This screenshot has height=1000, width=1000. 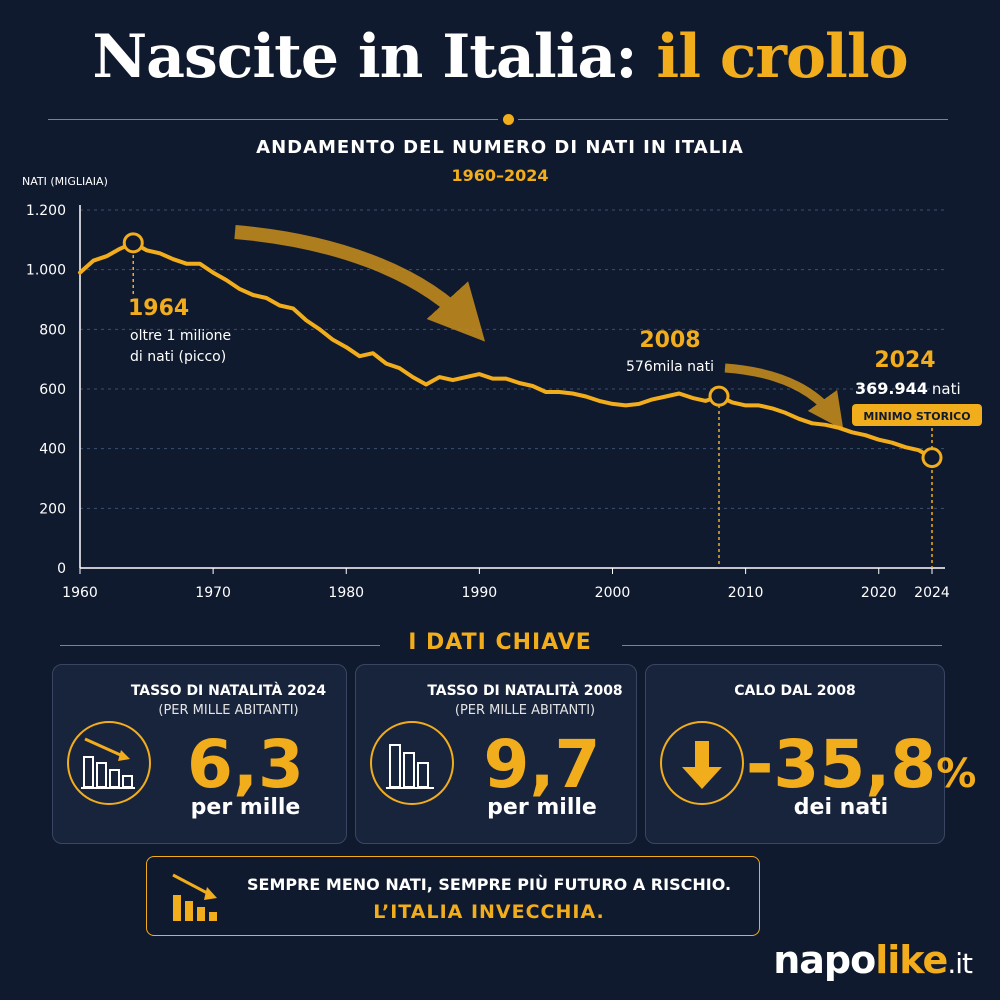 What do you see at coordinates (904, 360) in the screenshot?
I see `annotation-2024-year: 2024` at bounding box center [904, 360].